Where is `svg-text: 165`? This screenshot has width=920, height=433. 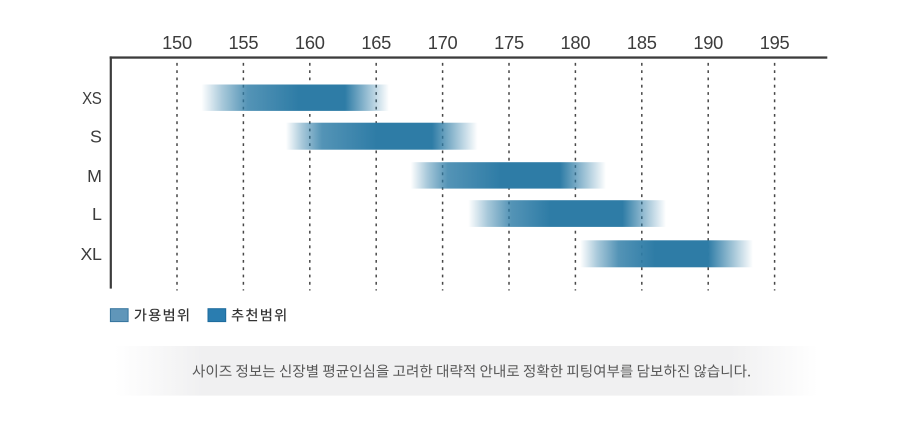
svg-text: 165 is located at coordinates (376, 42).